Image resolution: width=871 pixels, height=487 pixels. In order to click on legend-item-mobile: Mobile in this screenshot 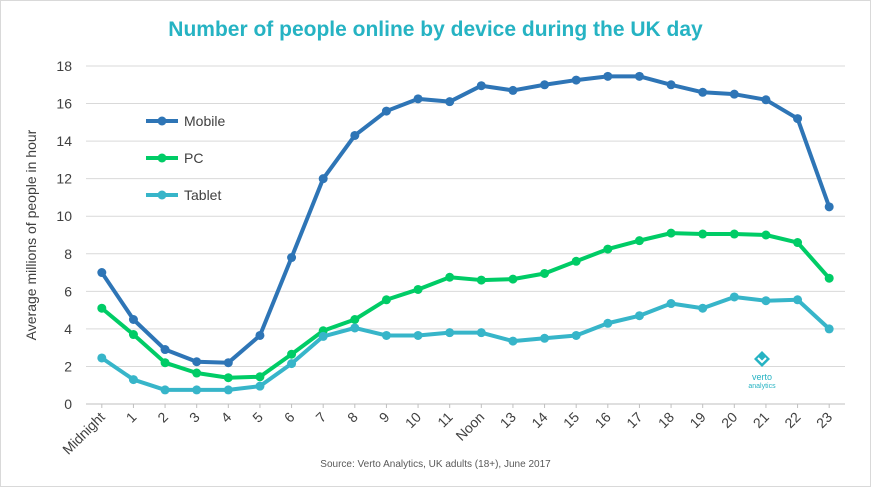, I will do `click(185, 121)`.